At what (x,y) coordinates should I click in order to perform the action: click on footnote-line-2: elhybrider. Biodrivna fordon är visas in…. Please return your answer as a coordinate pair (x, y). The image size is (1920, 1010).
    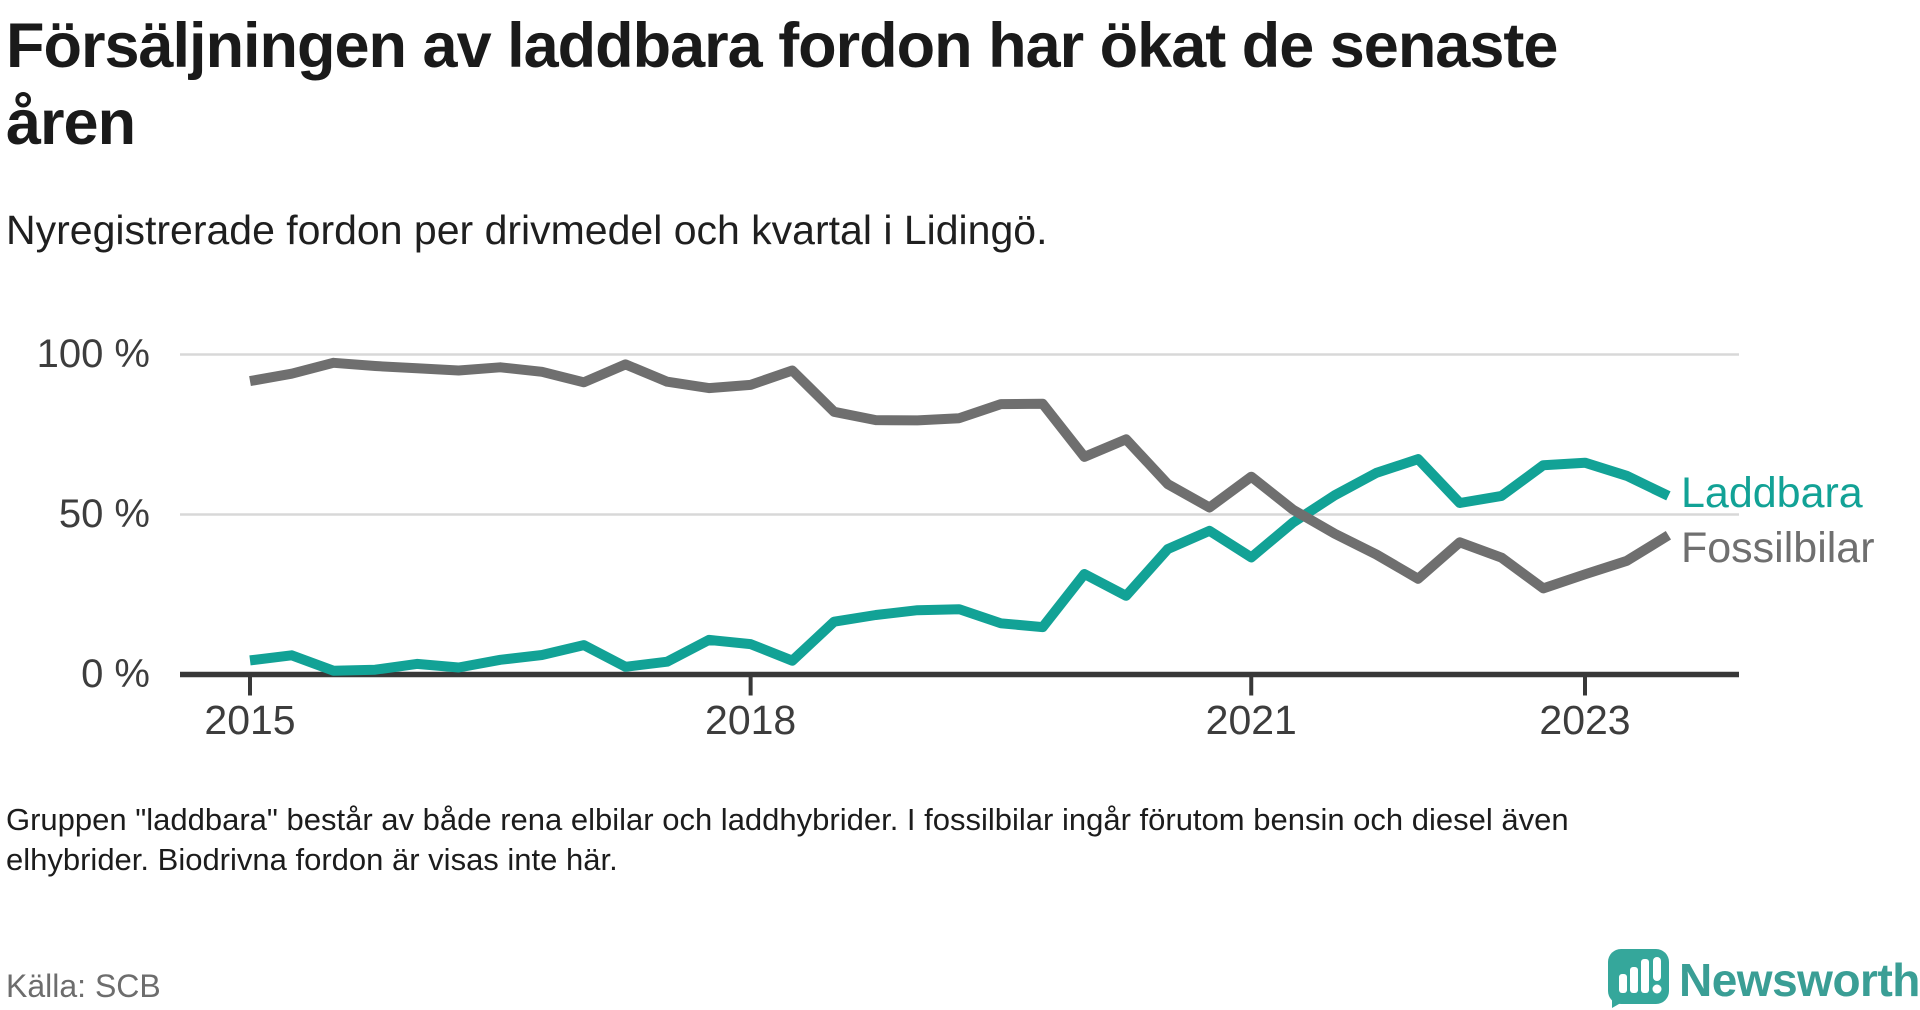
    Looking at the image, I should click on (312, 859).